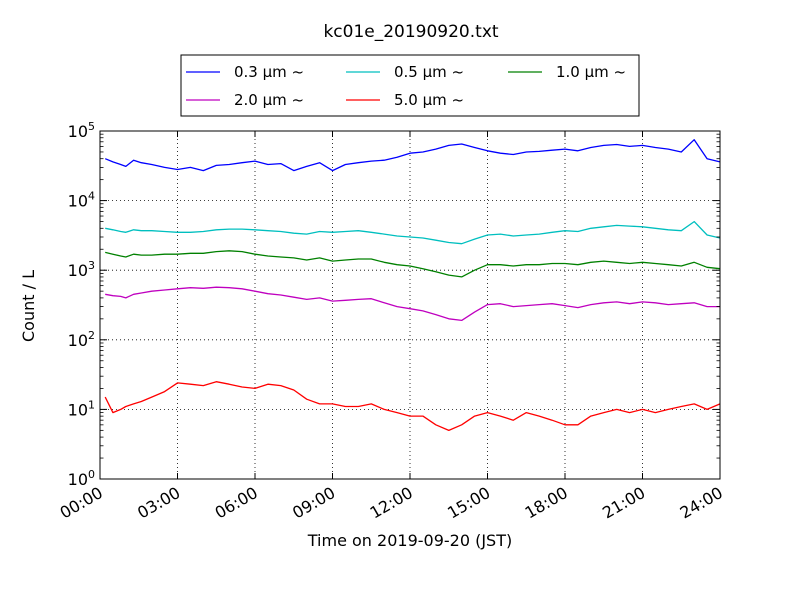  What do you see at coordinates (409, 540) in the screenshot?
I see `x-axis-label: Time on 2019-09-20 (JST)` at bounding box center [409, 540].